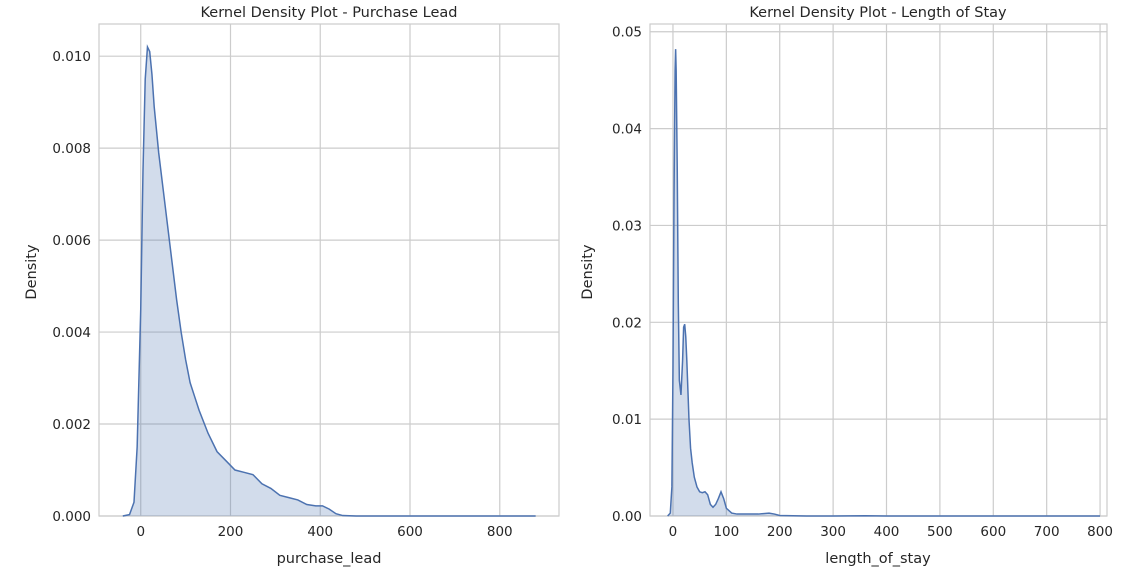  I want to click on y-tick-label: 0.05, so click(627, 33).